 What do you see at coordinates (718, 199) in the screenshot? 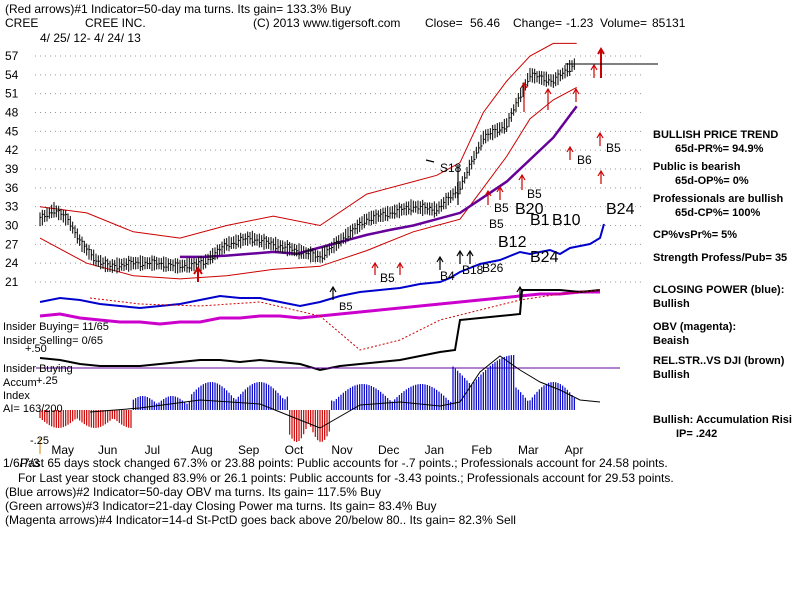
I see `pros-bullish: Professionals are bullish` at bounding box center [718, 199].